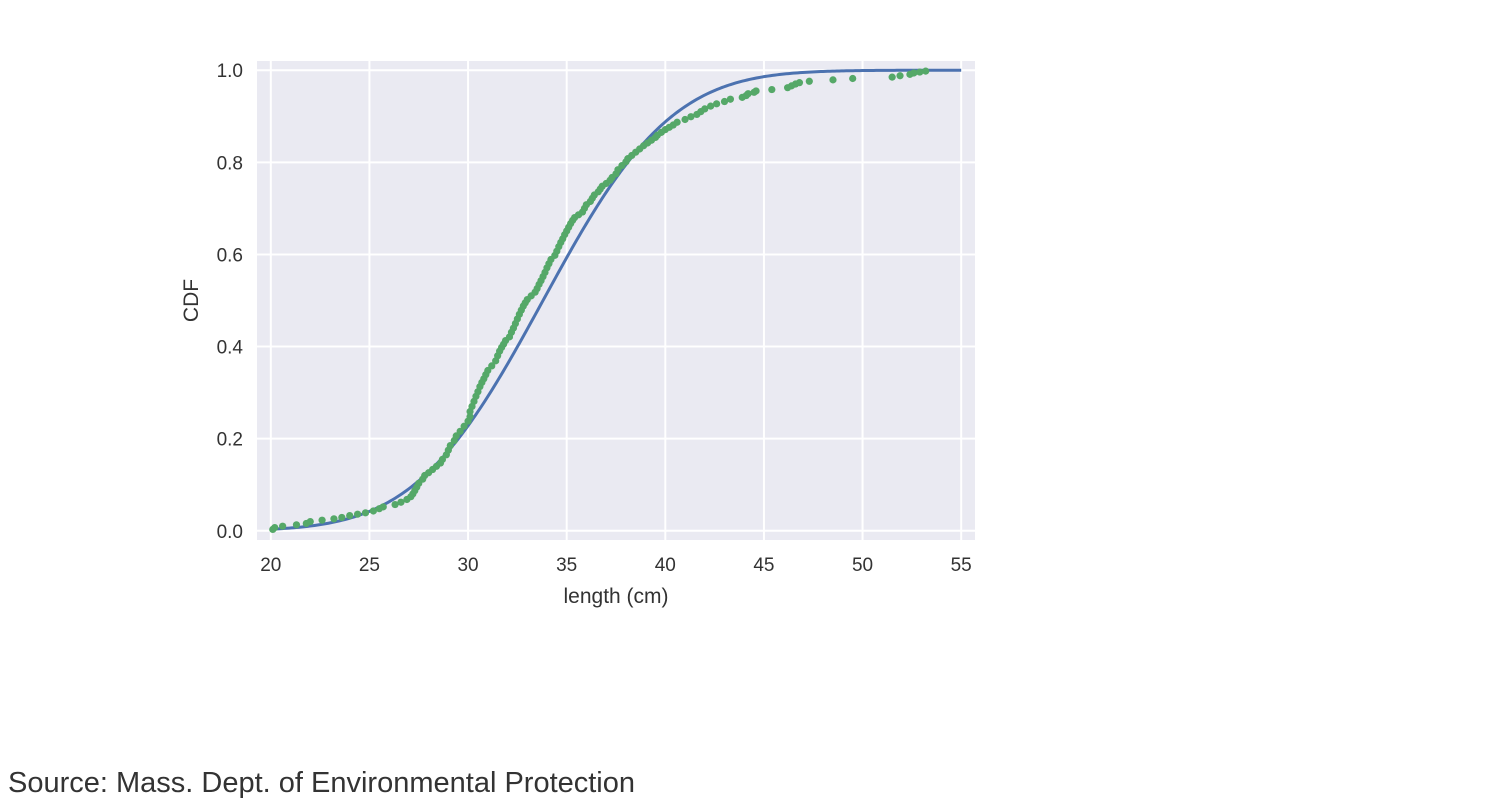 The height and width of the screenshot is (810, 1500). What do you see at coordinates (615, 596) in the screenshot?
I see `x-axis-label: length (cm)` at bounding box center [615, 596].